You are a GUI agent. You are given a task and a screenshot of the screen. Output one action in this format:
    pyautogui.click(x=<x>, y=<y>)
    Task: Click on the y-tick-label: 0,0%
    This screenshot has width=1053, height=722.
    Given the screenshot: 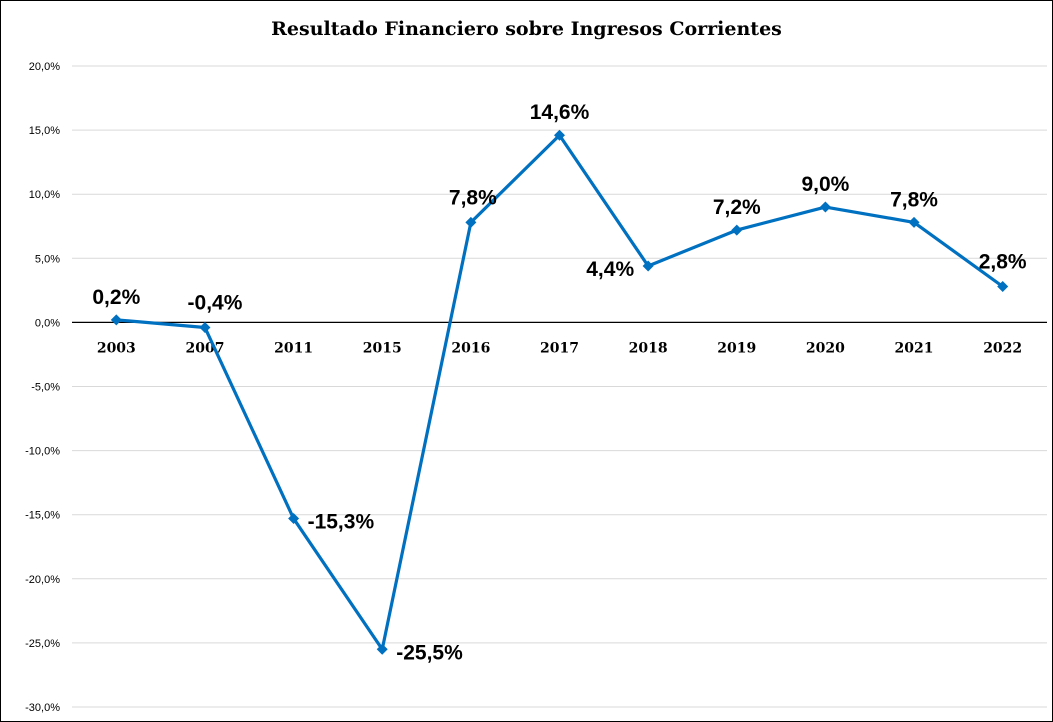 What is the action you would take?
    pyautogui.click(x=47, y=323)
    